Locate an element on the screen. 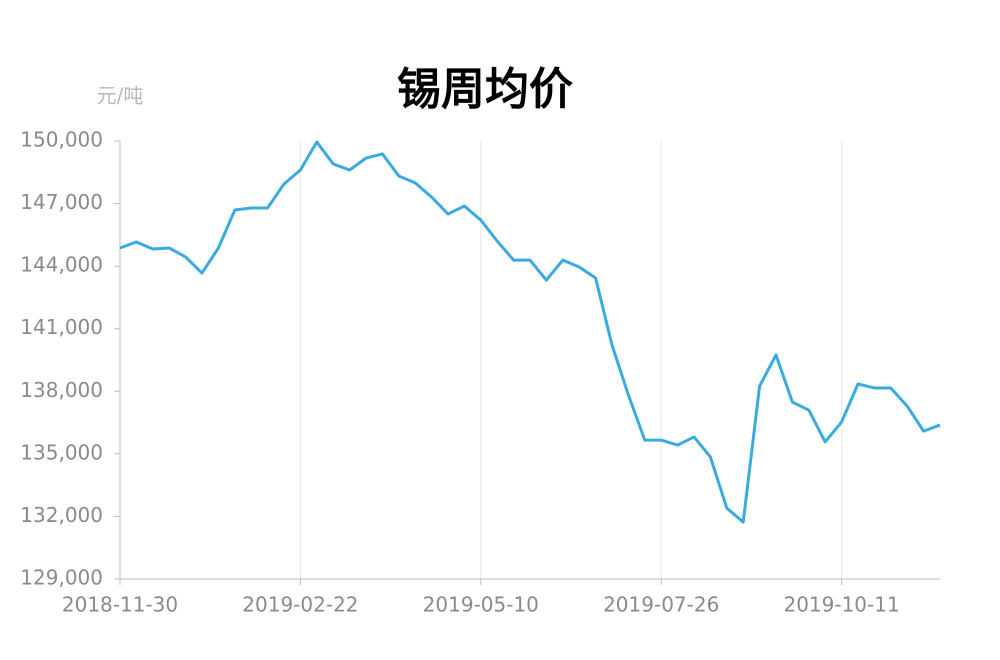  y-tick-label: 138,000 is located at coordinates (61, 390).